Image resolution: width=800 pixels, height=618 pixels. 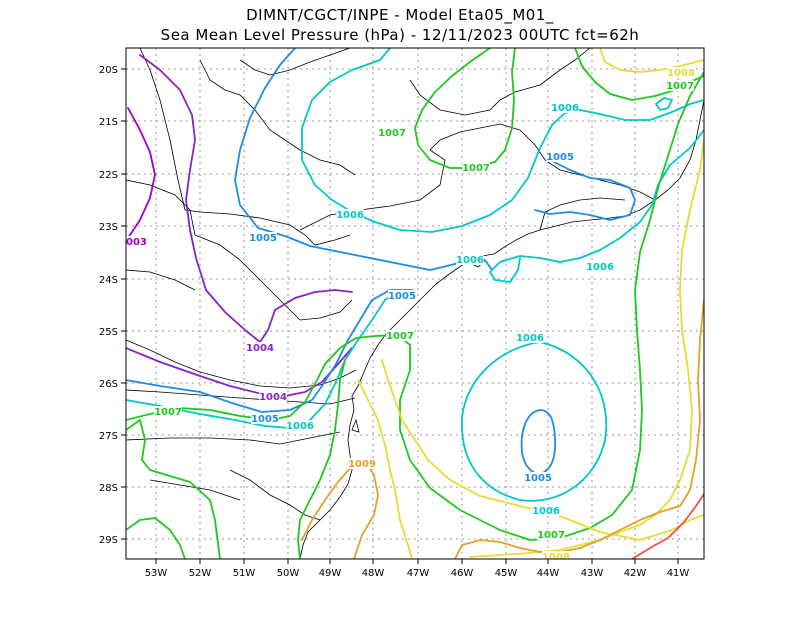 I want to click on lon-tick-label: 41W, so click(x=678, y=573).